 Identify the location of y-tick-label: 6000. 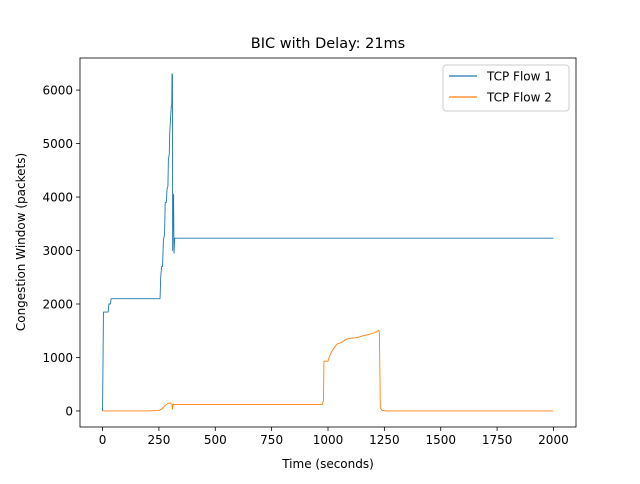
(57, 90).